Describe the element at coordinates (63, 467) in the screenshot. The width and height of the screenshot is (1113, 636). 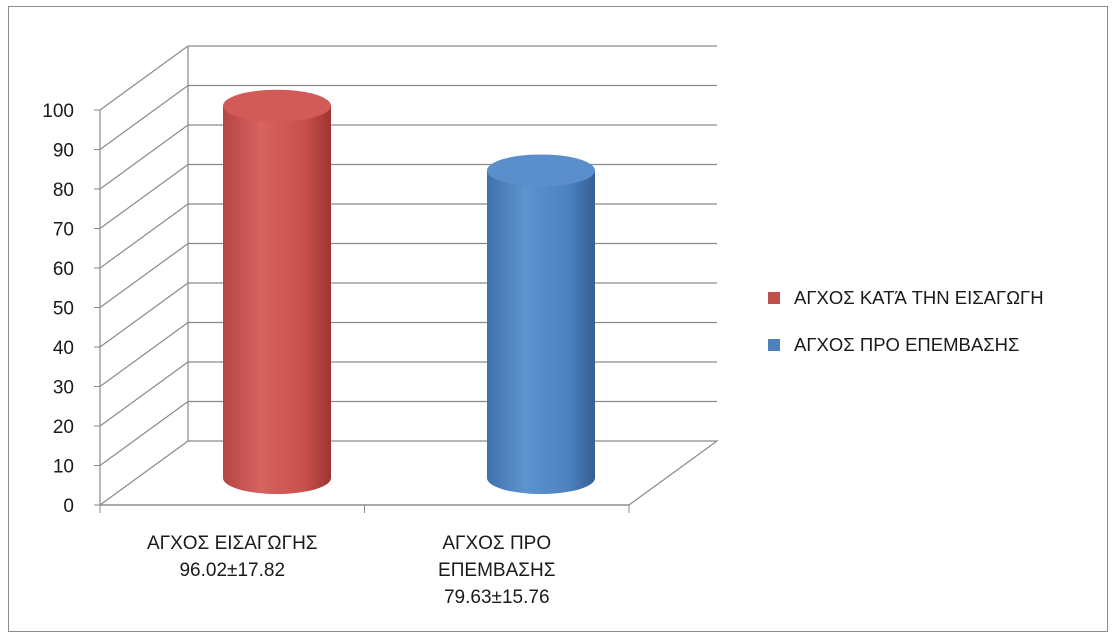
I see `y-tick-label: 10` at that location.